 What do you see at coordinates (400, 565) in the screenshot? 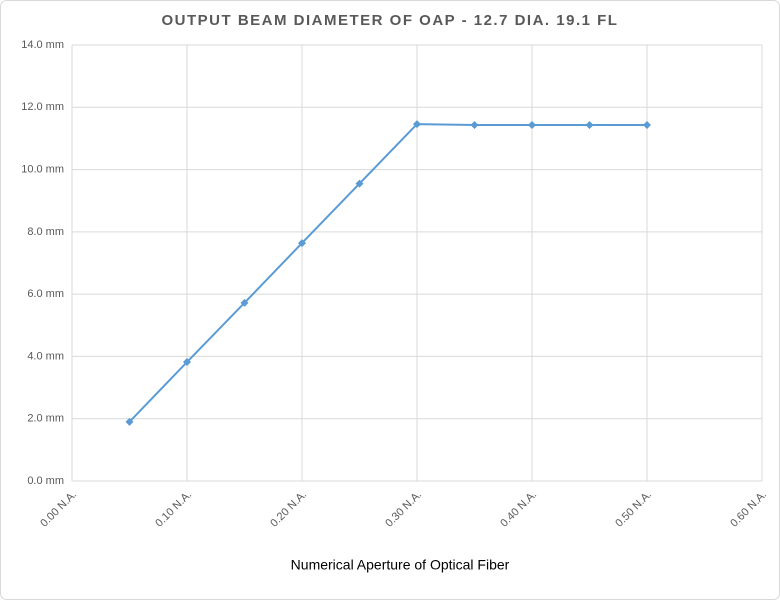
I see `x-axis-title: Numerical Aperture of Optical Fiber` at bounding box center [400, 565].